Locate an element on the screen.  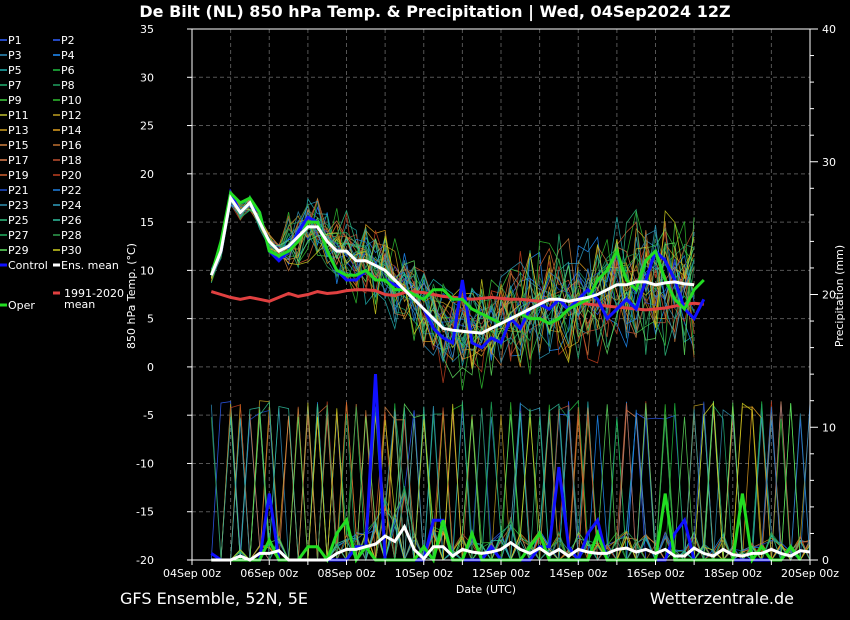
legend-item-p7: P7 is located at coordinates (15, 85).